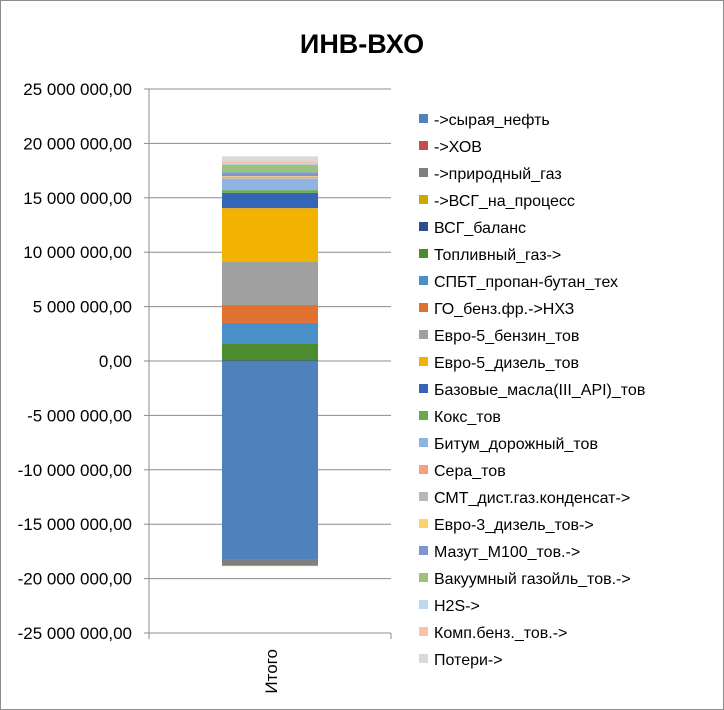 The image size is (724, 710). Describe the element at coordinates (77, 89) in the screenshot. I see `y-tick-label: 25 000 000,00` at that location.